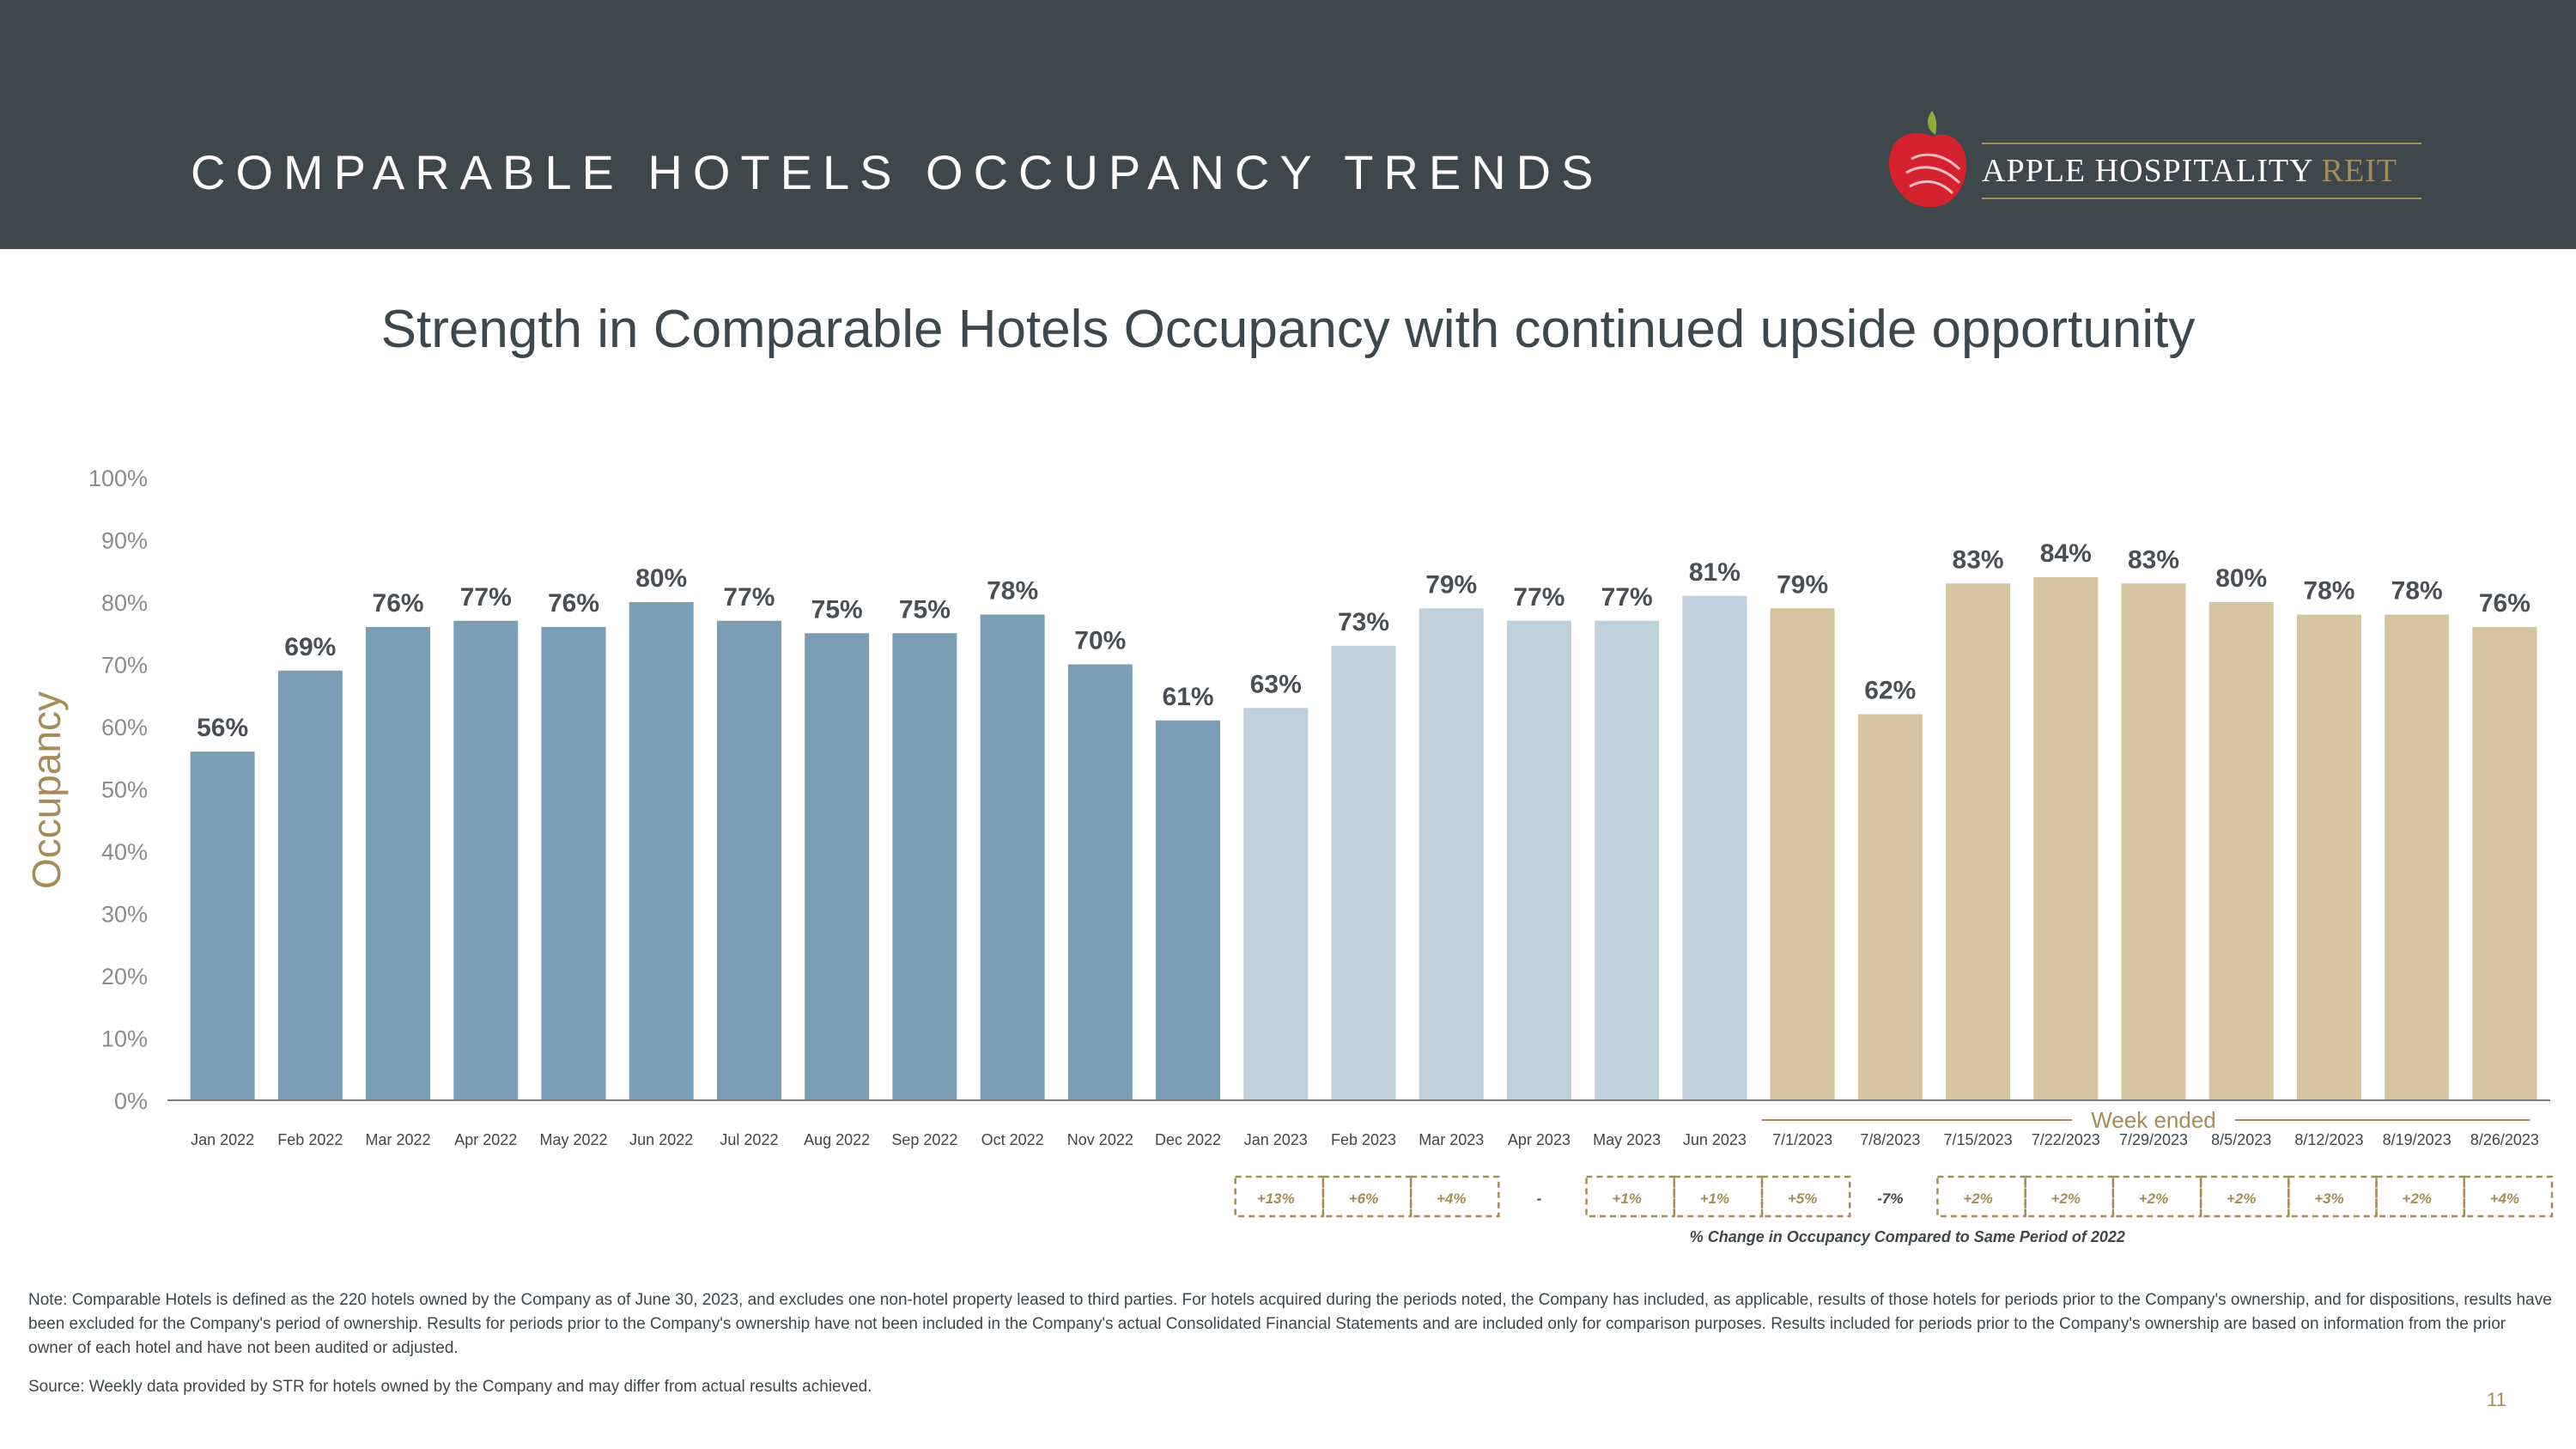 The image size is (2576, 1449). I want to click on bar-value-label: 56%, so click(222, 728).